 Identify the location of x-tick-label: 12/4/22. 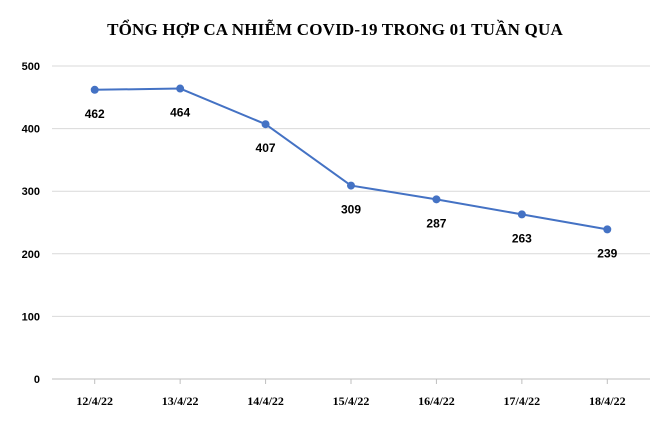
(94, 401).